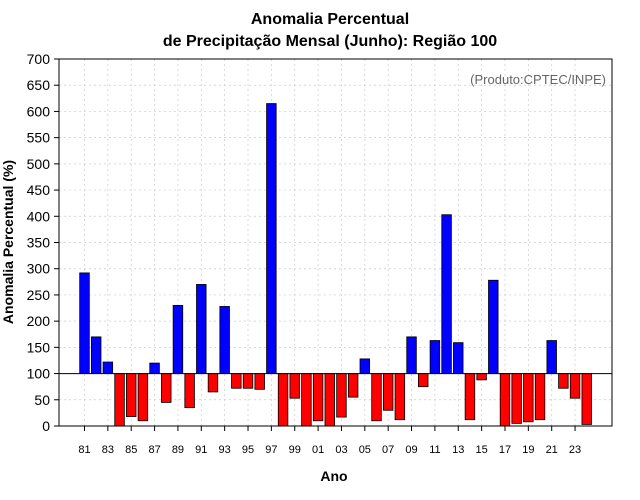  What do you see at coordinates (295, 450) in the screenshot?
I see `x-tick-label: 99` at bounding box center [295, 450].